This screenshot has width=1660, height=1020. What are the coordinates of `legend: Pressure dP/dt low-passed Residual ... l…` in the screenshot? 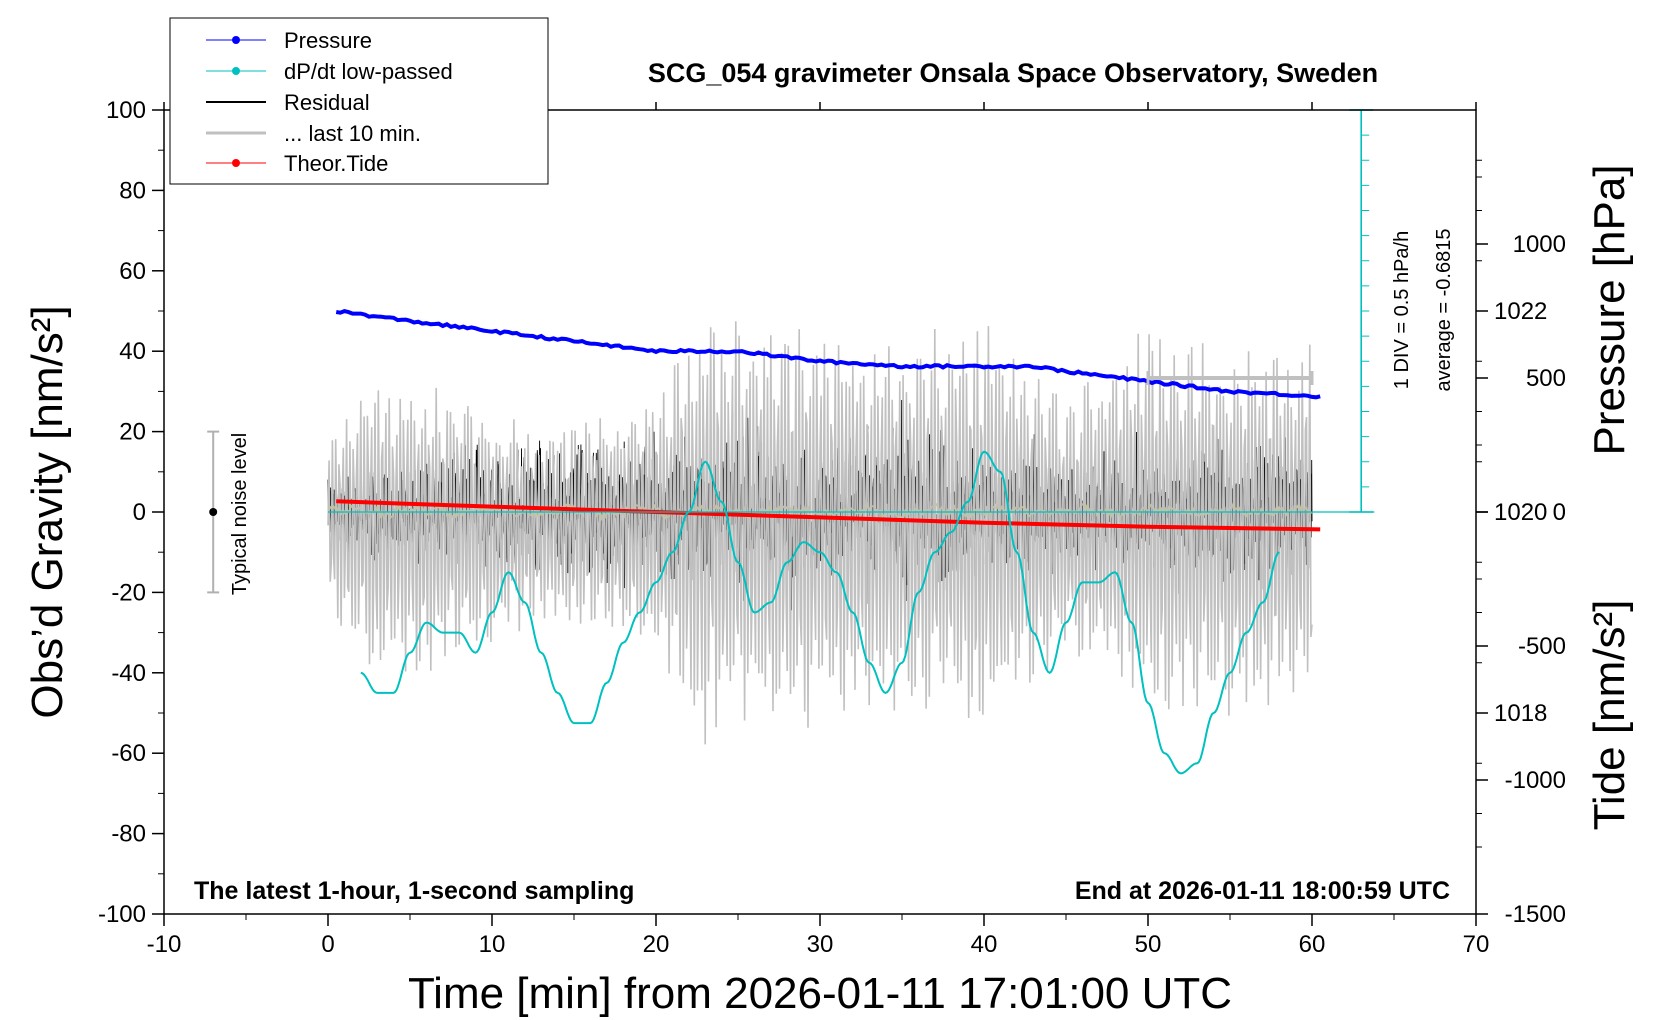 It's located at (359, 101).